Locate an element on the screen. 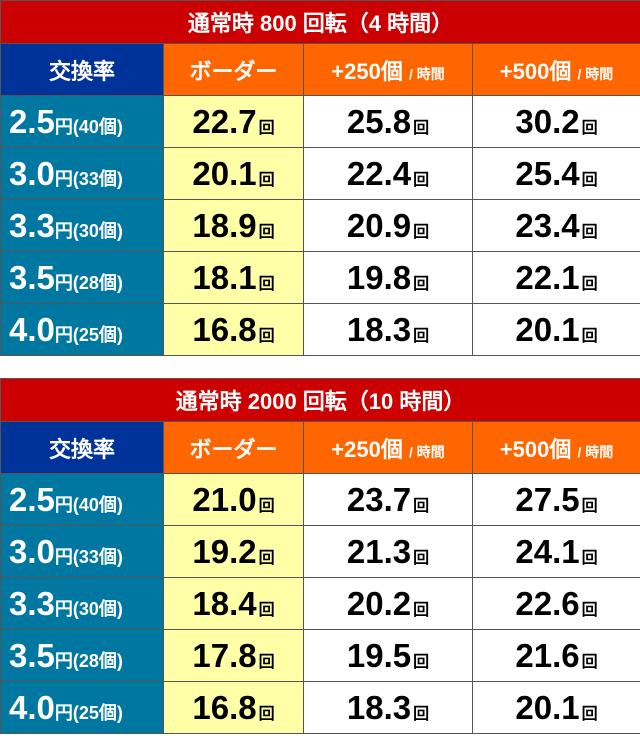 This screenshot has width=640, height=746. plus250-cell: 19.5 回 is located at coordinates (388, 655).